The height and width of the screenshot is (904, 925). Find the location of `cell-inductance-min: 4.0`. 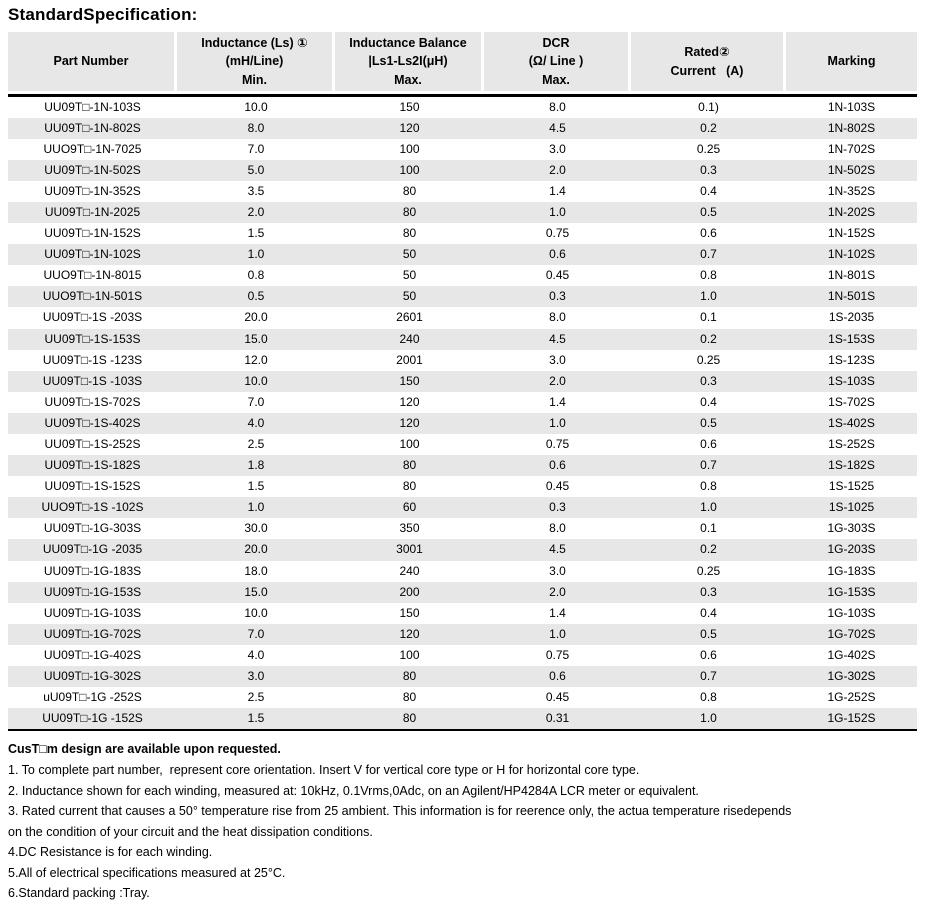

cell-inductance-min: 4.0 is located at coordinates (256, 654).